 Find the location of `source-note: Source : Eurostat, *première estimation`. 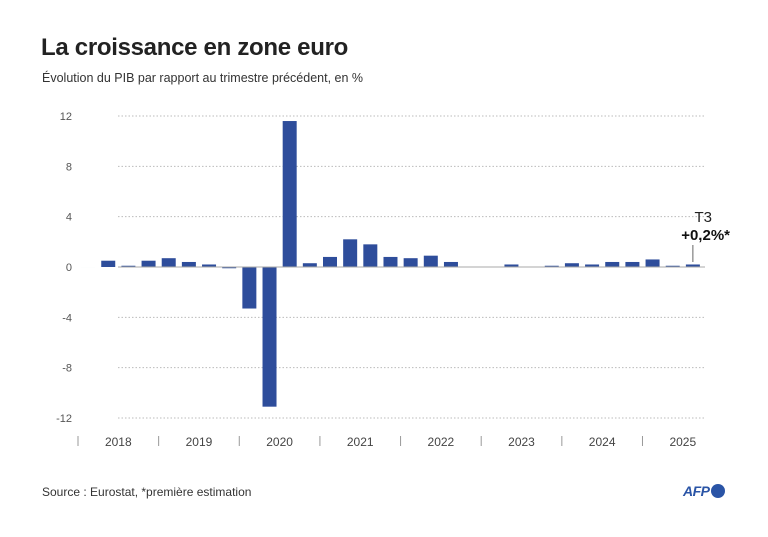

source-note: Source : Eurostat, *première estimation is located at coordinates (147, 492).